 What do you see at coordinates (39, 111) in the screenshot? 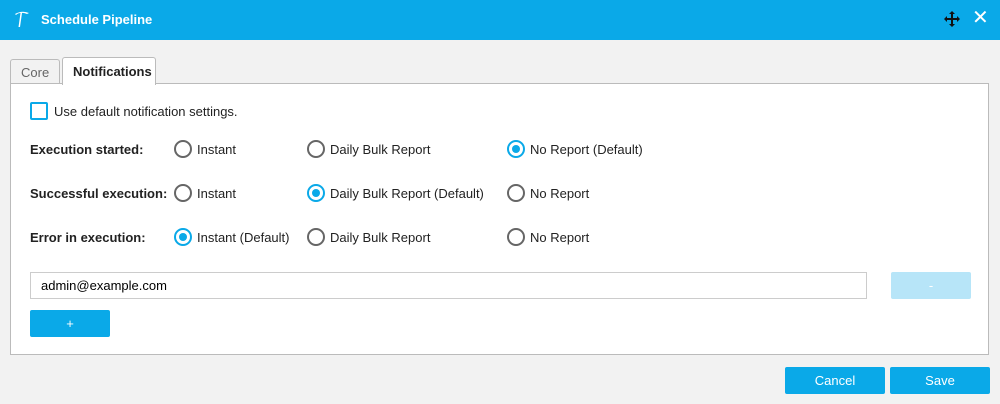
I see `use-default-checkbox` at bounding box center [39, 111].